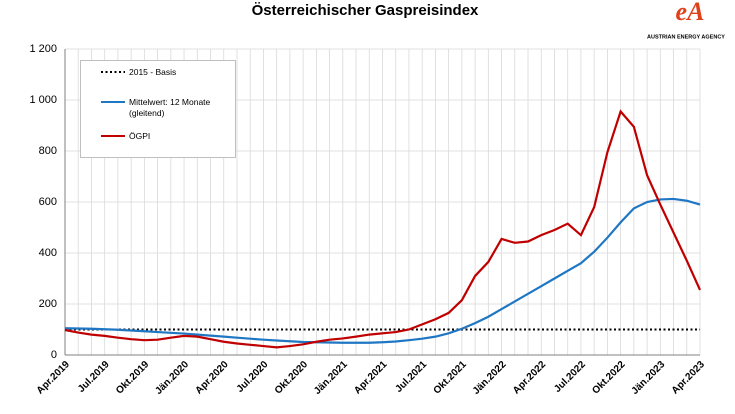 The image size is (735, 414). Describe the element at coordinates (133, 378) in the screenshot. I see `x-tick-label: Okt.2019` at that location.